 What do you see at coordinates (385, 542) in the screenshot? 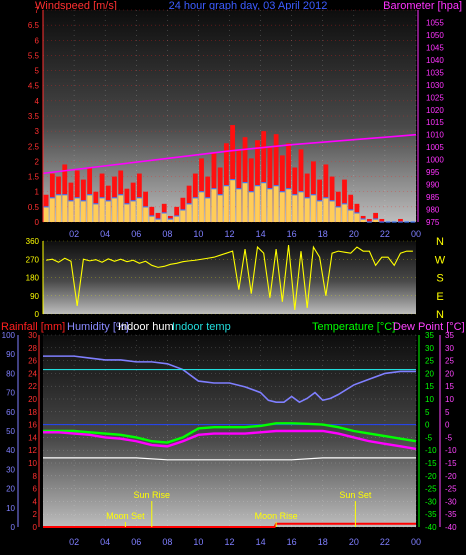
I see `x-tick-label: 22` at bounding box center [385, 542].